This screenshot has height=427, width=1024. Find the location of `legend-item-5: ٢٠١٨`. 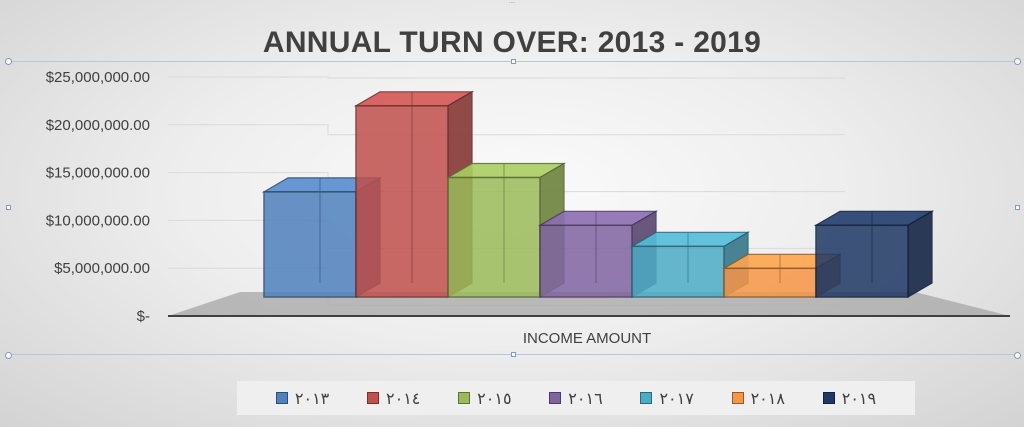

legend-item-5: ٢٠١٨ is located at coordinates (758, 398).